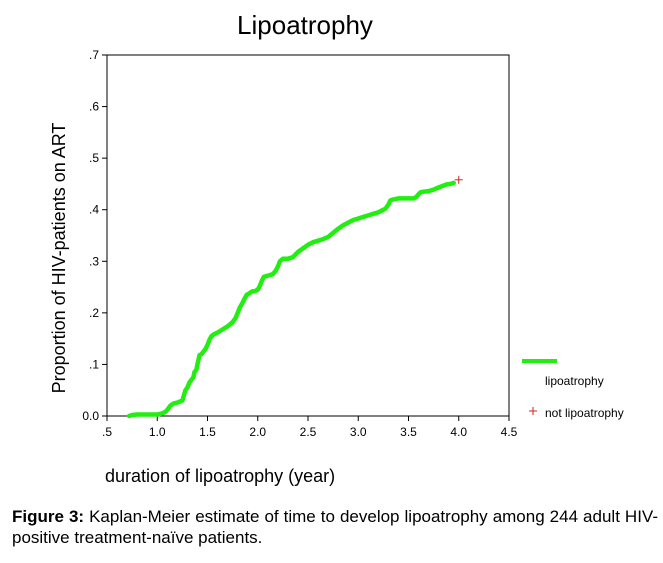 This screenshot has height=563, width=663. Describe the element at coordinates (573, 389) in the screenshot. I see `legend: lipoatrophy not lipoatrophy` at that location.